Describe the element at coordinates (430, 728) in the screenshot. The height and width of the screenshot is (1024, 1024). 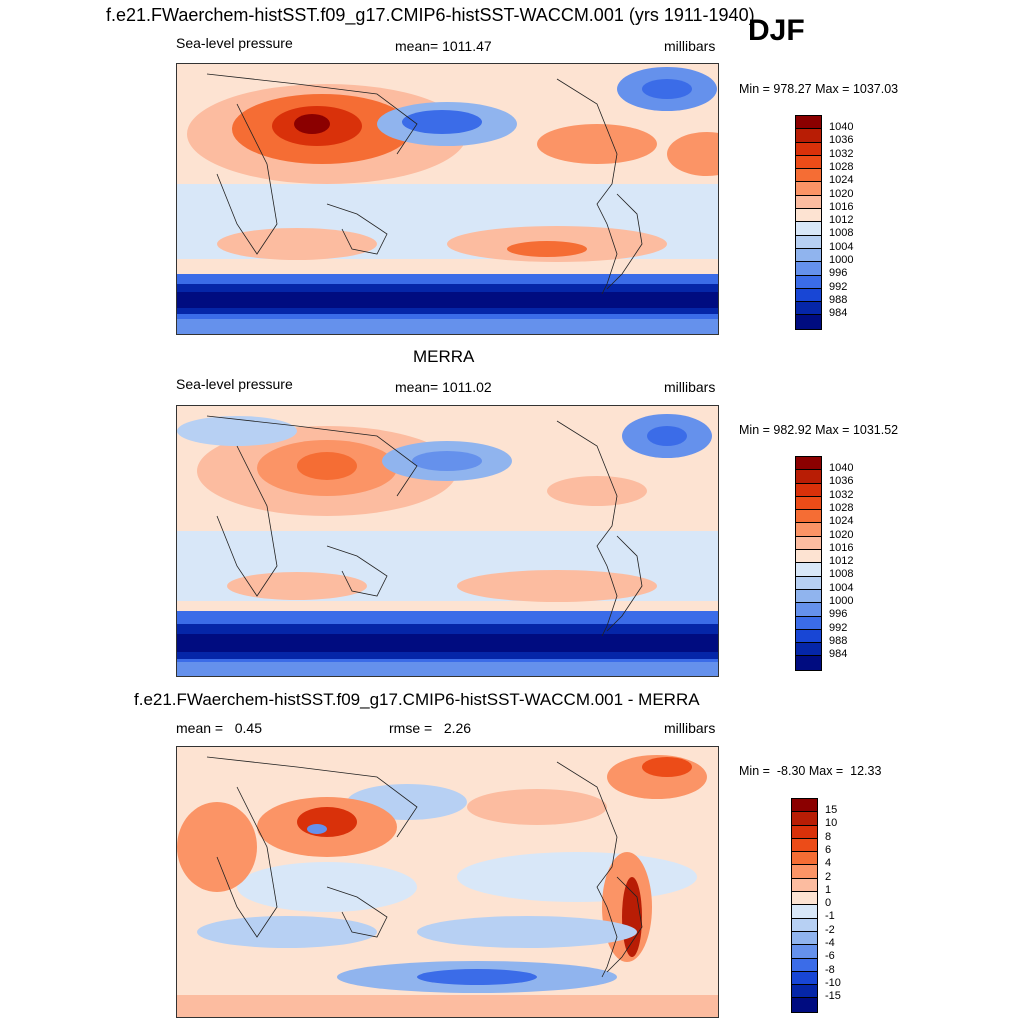
I see `panel-diff-rmse-label: rmse = 2.26` at that location.